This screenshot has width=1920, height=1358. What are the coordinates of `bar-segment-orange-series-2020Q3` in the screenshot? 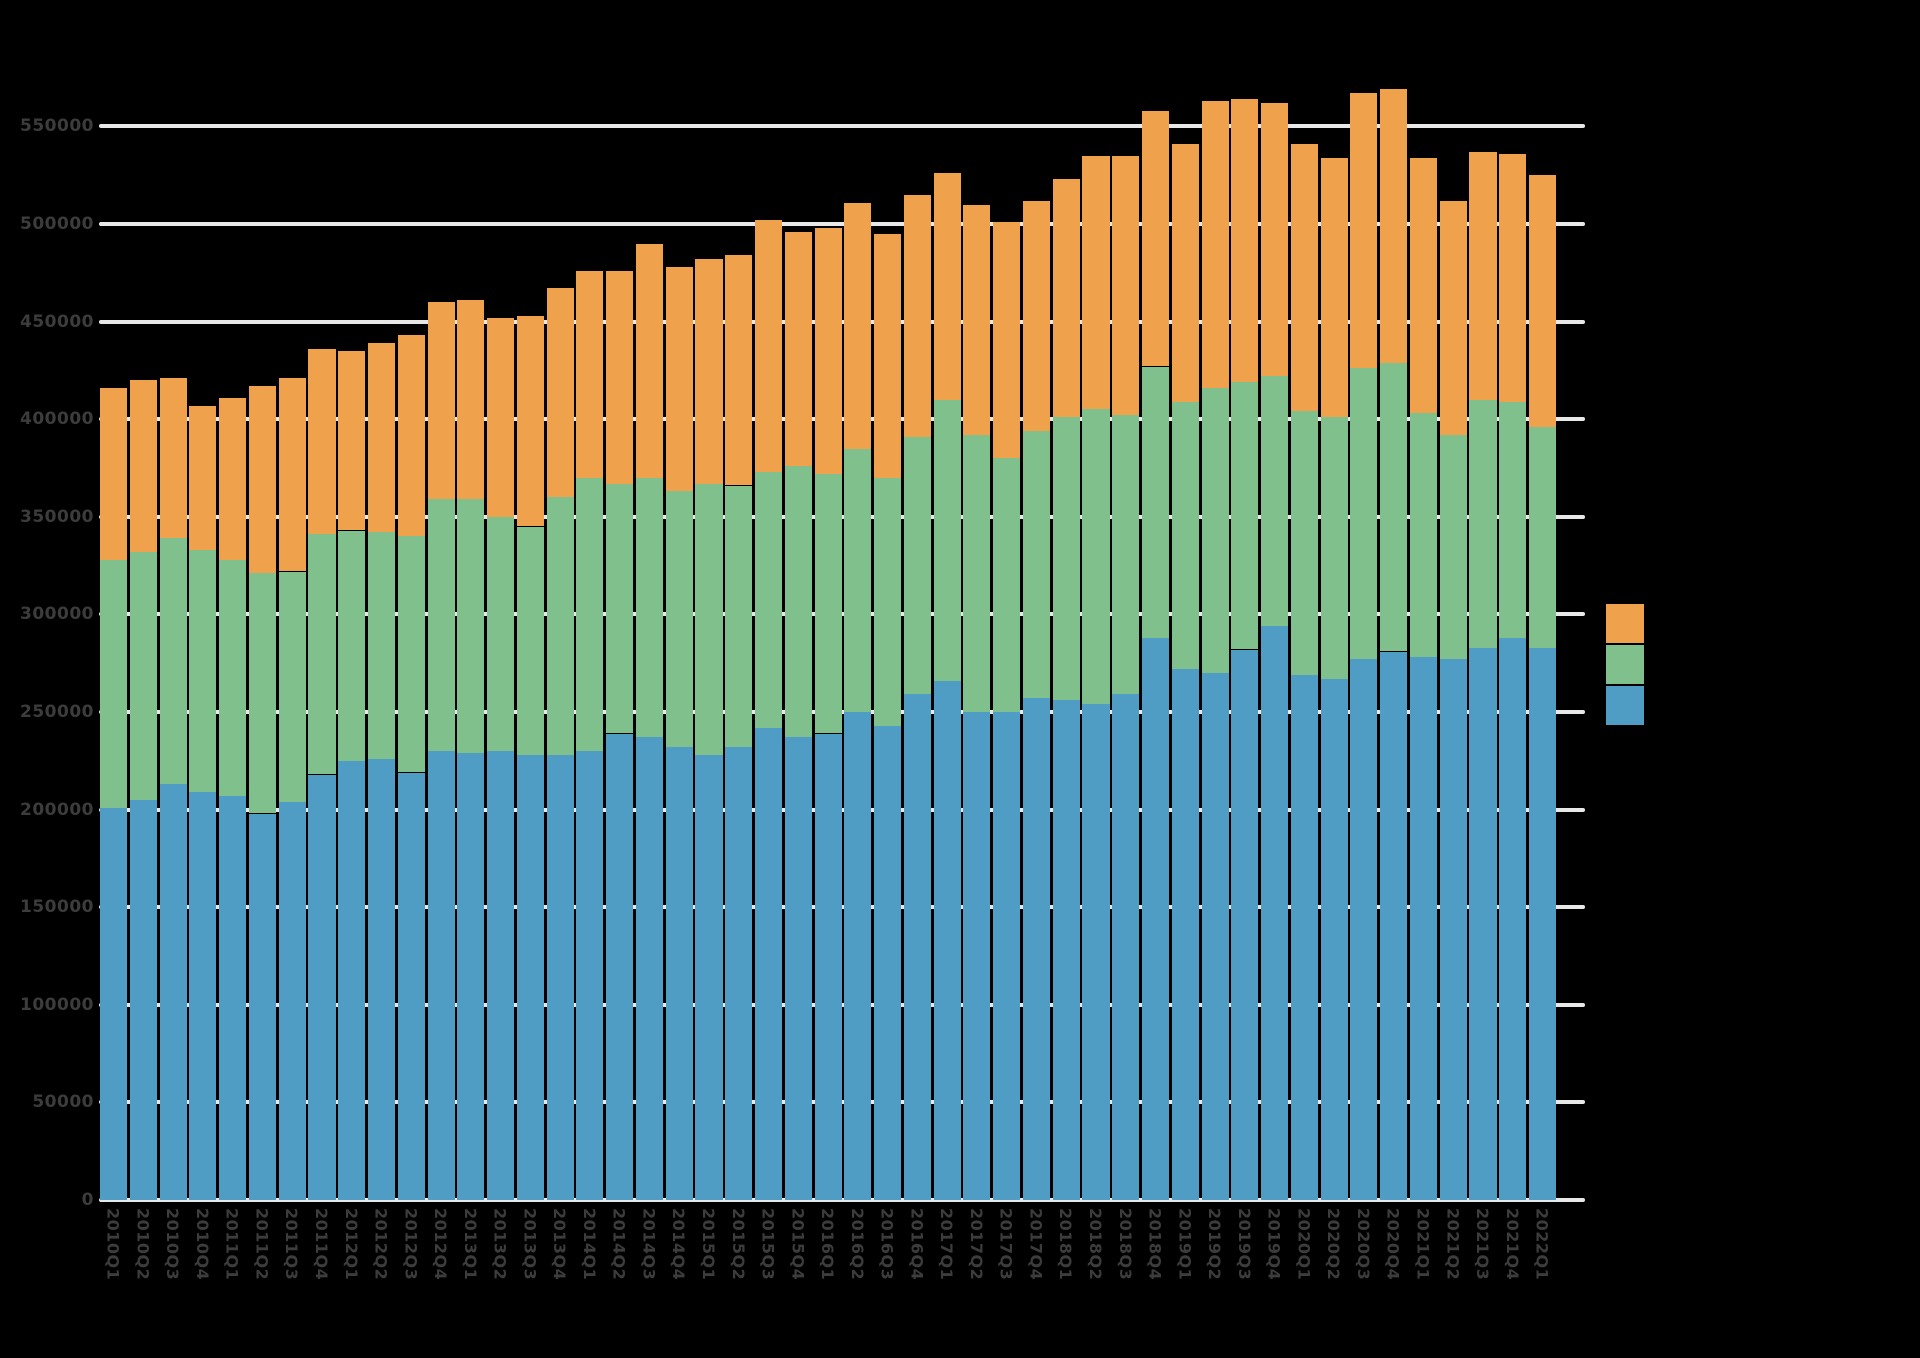 It's located at (1364, 231).